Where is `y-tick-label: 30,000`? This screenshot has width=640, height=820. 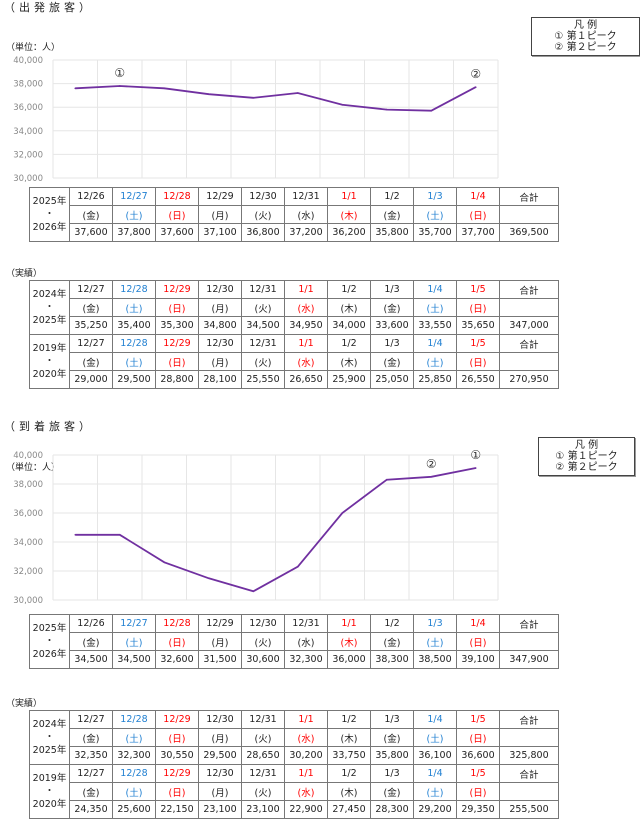
y-tick-label: 30,000 is located at coordinates (28, 601).